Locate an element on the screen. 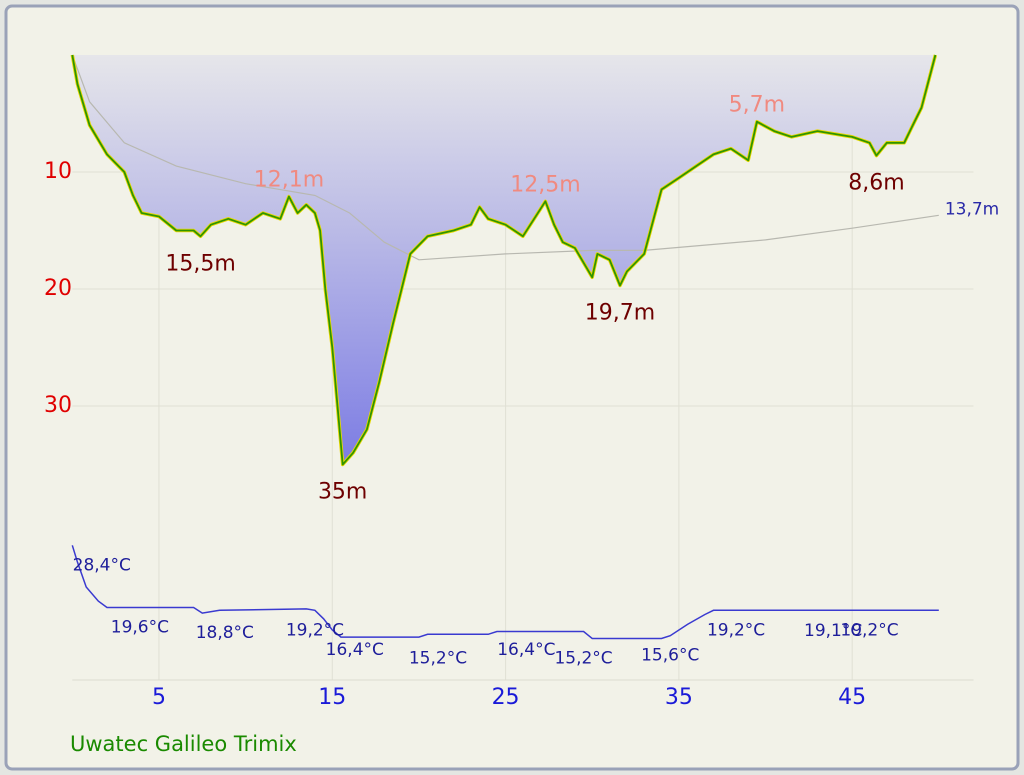 This screenshot has width=1024, height=775. temperature-labels: 19,6°C is located at coordinates (140, 627).